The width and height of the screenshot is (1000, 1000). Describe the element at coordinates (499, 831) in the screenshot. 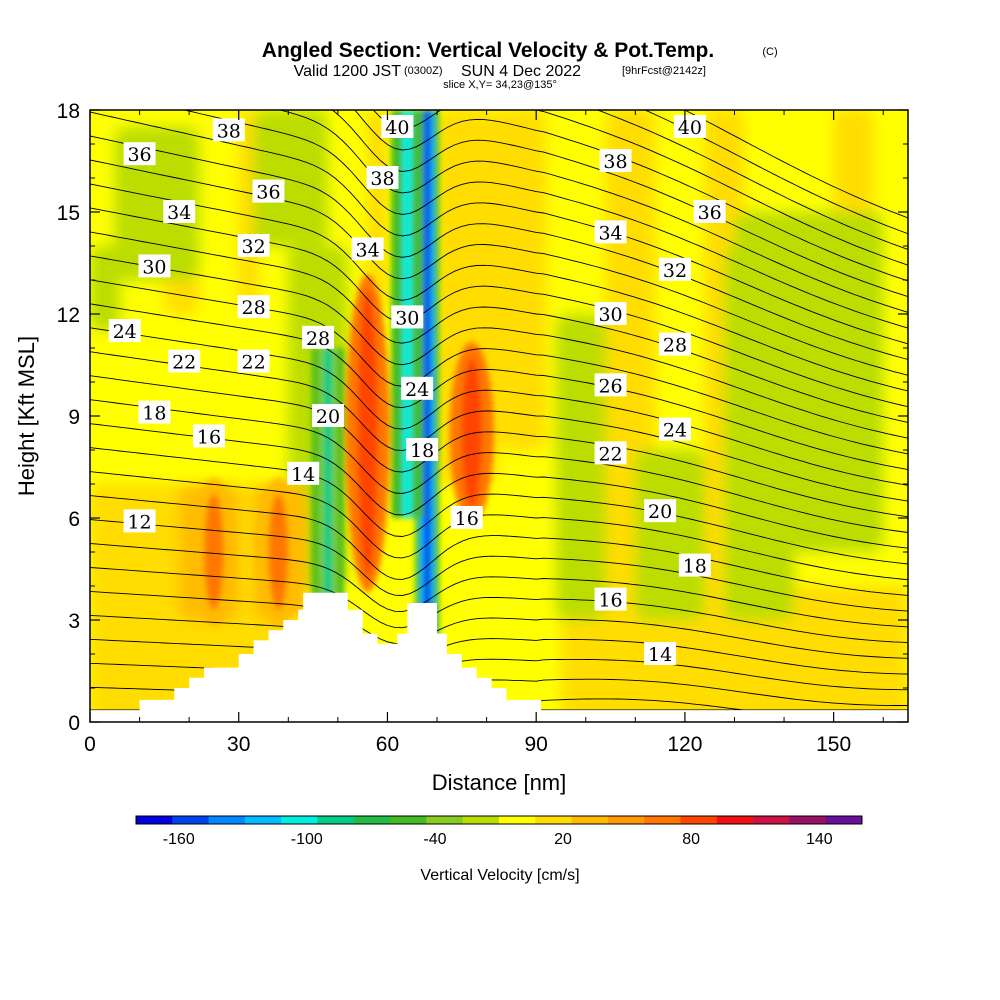

I see `colorbar: -160 -100 -40 20 80 140` at that location.